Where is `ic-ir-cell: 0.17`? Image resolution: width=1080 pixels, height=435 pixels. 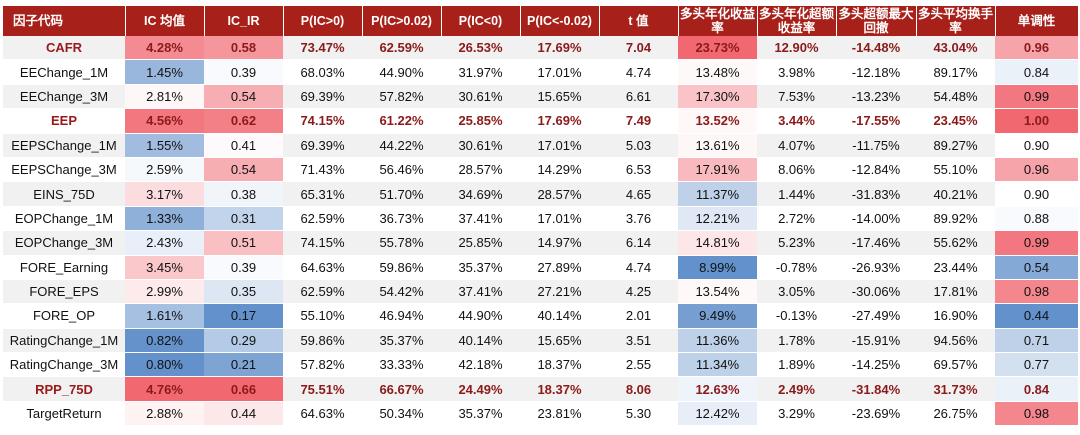 ic-ir-cell: 0.17 is located at coordinates (243, 316).